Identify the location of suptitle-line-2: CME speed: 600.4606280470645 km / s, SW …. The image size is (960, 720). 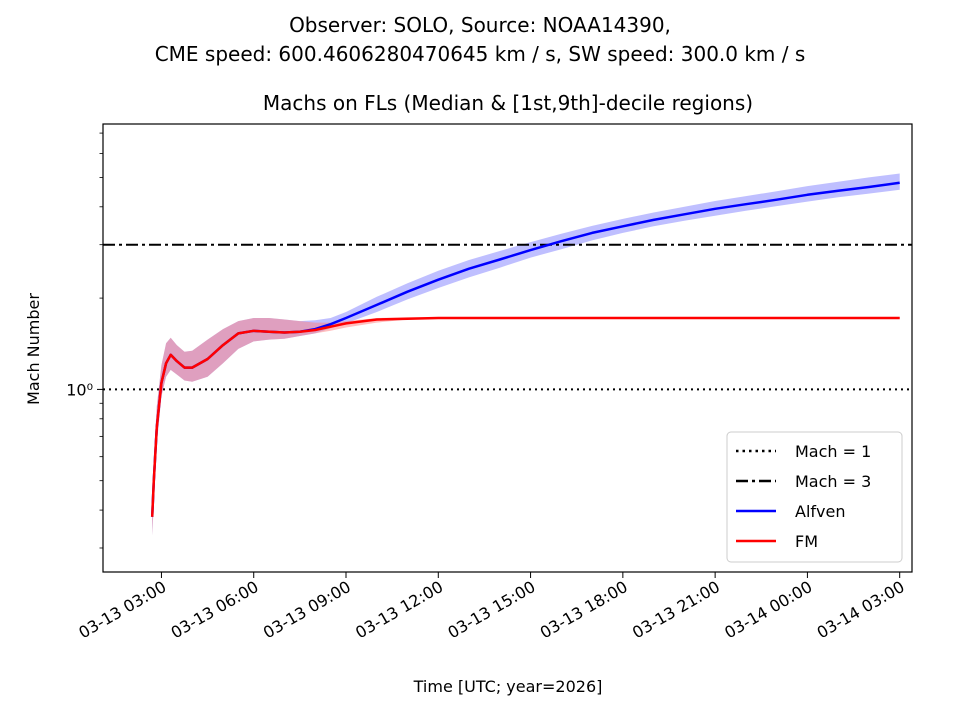
(480, 54).